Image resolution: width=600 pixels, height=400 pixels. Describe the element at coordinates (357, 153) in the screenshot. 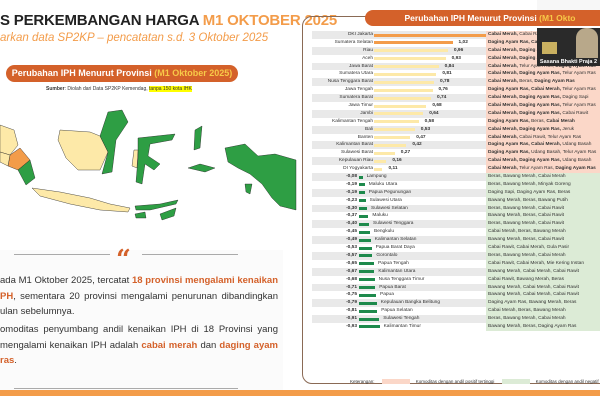

I see `province-name: Sulawesi Barat` at that location.